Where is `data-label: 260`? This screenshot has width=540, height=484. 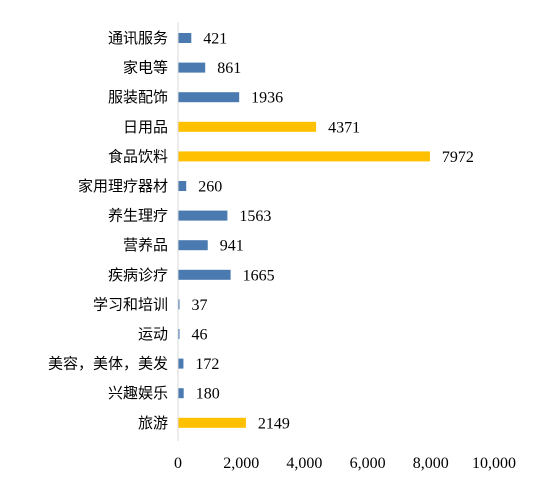 data-label: 260 is located at coordinates (210, 187).